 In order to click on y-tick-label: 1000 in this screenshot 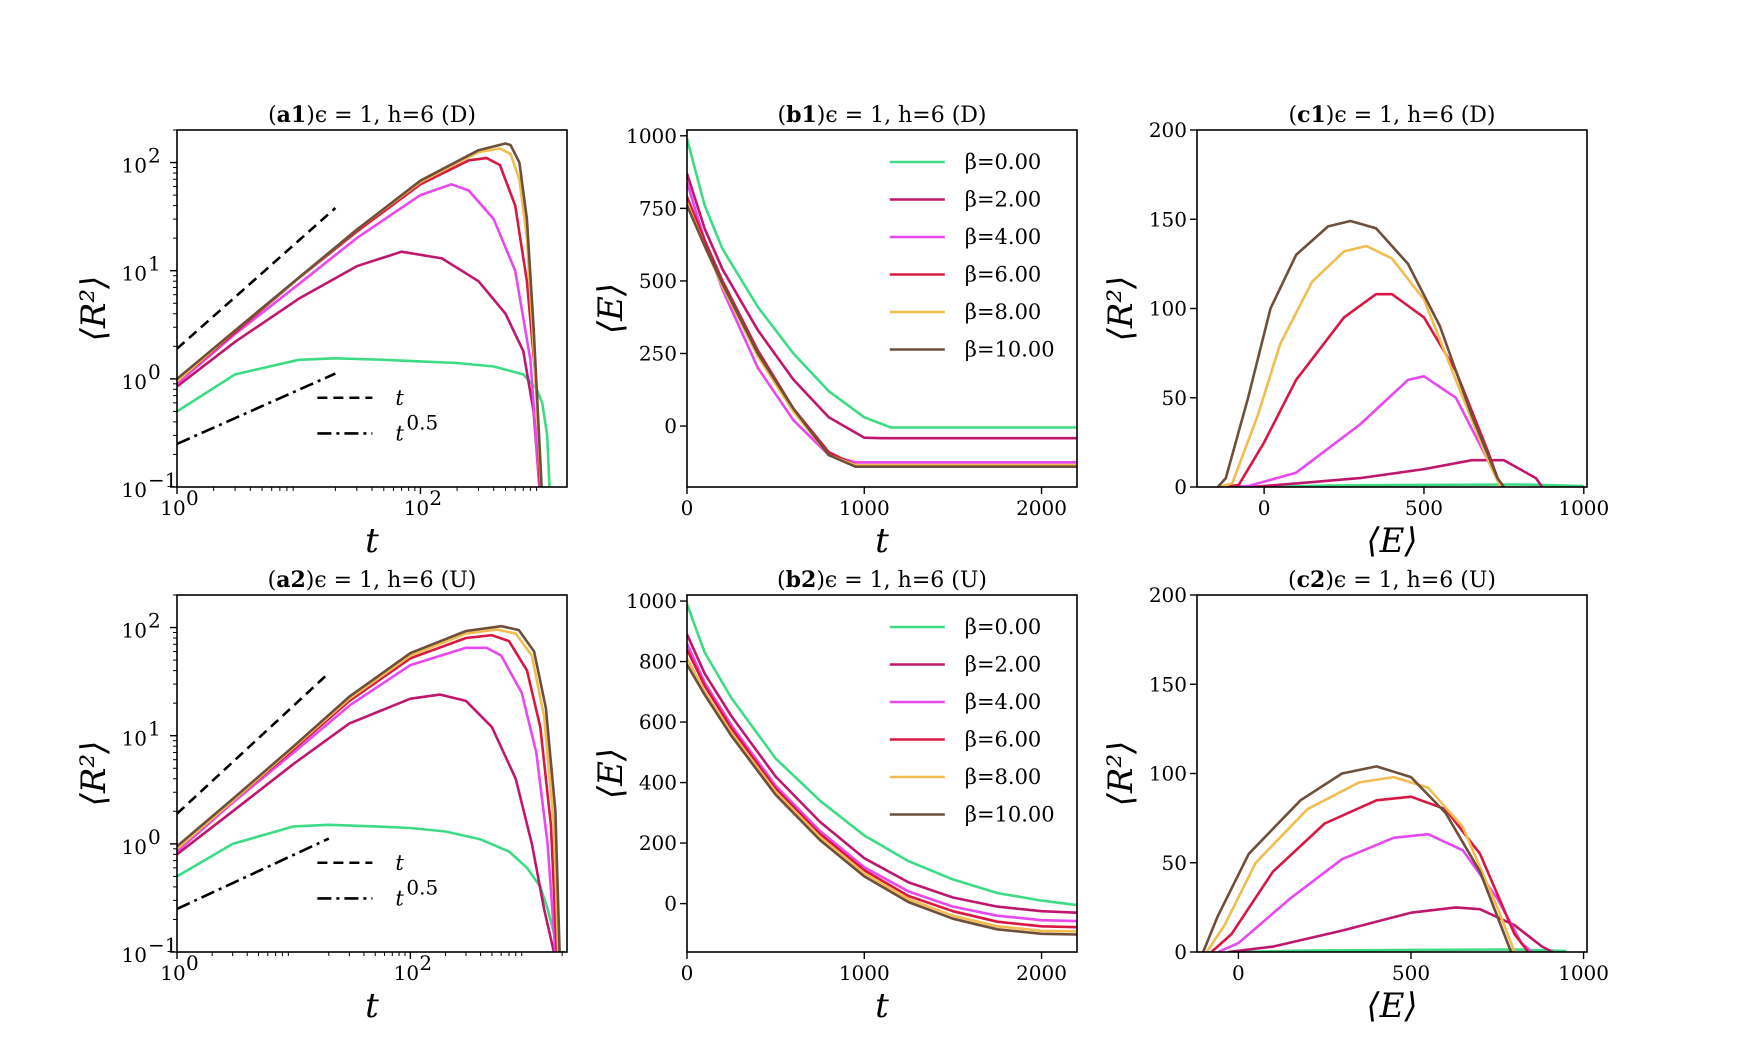, I will do `click(651, 136)`.